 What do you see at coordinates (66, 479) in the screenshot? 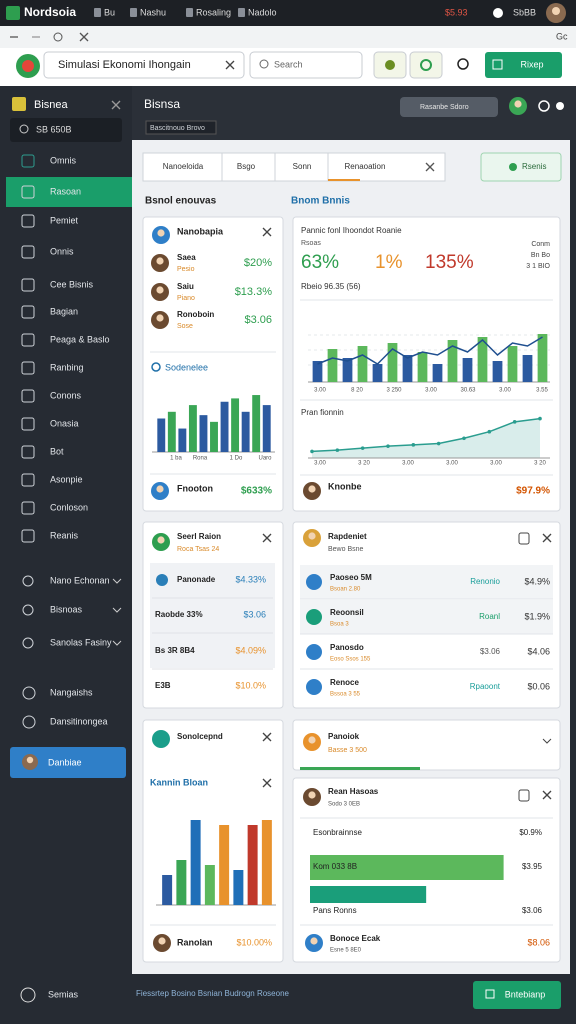
I see `sidebar-item: Asonpie` at bounding box center [66, 479].